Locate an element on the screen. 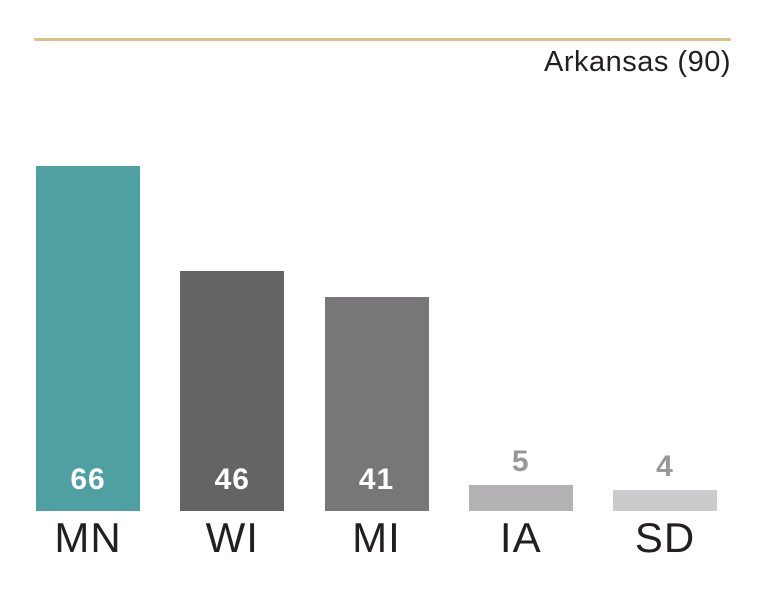 The width and height of the screenshot is (768, 589). bar-slot-mi: 41 MI is located at coordinates (376, 301).